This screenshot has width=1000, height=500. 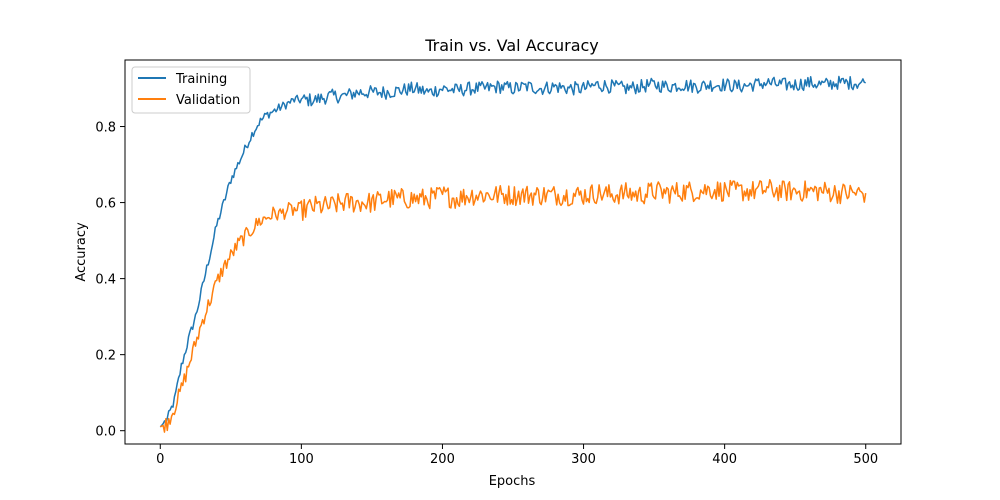 I want to click on y-tick-label: 0.2, so click(x=105, y=356).